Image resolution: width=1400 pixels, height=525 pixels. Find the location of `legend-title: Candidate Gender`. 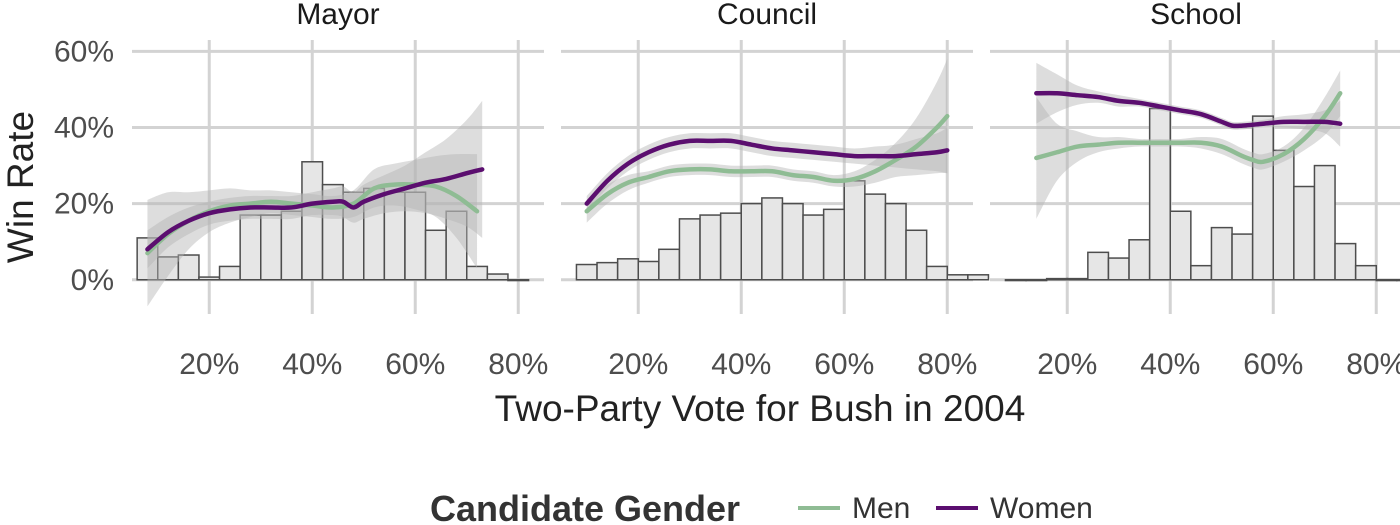

legend-title: Candidate Gender is located at coordinates (585, 506).